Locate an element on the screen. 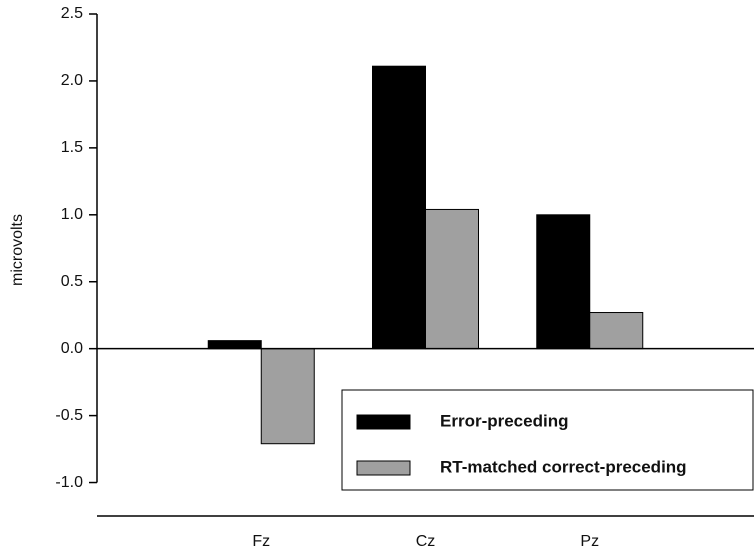  y-tick-label: 0.0 is located at coordinates (72, 348).